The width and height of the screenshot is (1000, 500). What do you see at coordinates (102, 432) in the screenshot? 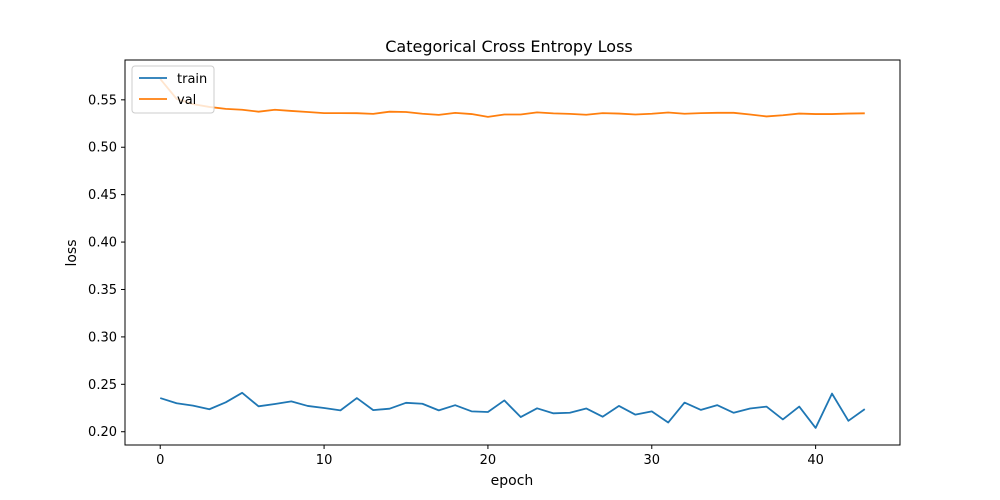
I see `y-tick-label: 0.20` at bounding box center [102, 432].